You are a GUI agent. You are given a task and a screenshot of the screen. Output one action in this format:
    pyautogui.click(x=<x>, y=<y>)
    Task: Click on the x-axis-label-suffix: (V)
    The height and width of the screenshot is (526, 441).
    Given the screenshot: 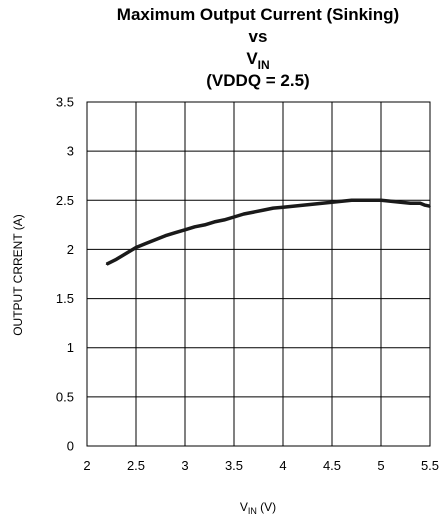 What is the action you would take?
    pyautogui.click(x=266, y=507)
    